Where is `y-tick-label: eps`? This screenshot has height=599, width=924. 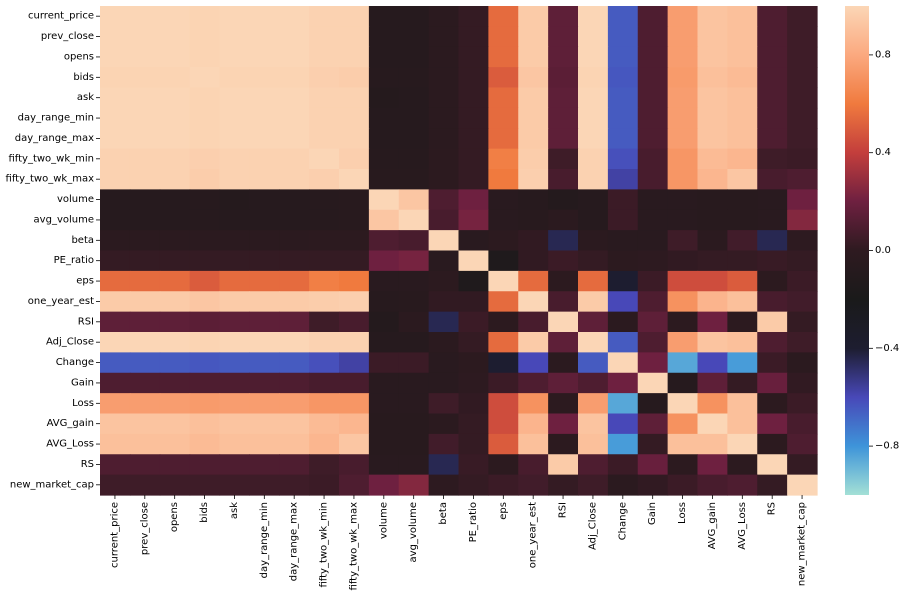 y-tick-label: eps is located at coordinates (85, 281).